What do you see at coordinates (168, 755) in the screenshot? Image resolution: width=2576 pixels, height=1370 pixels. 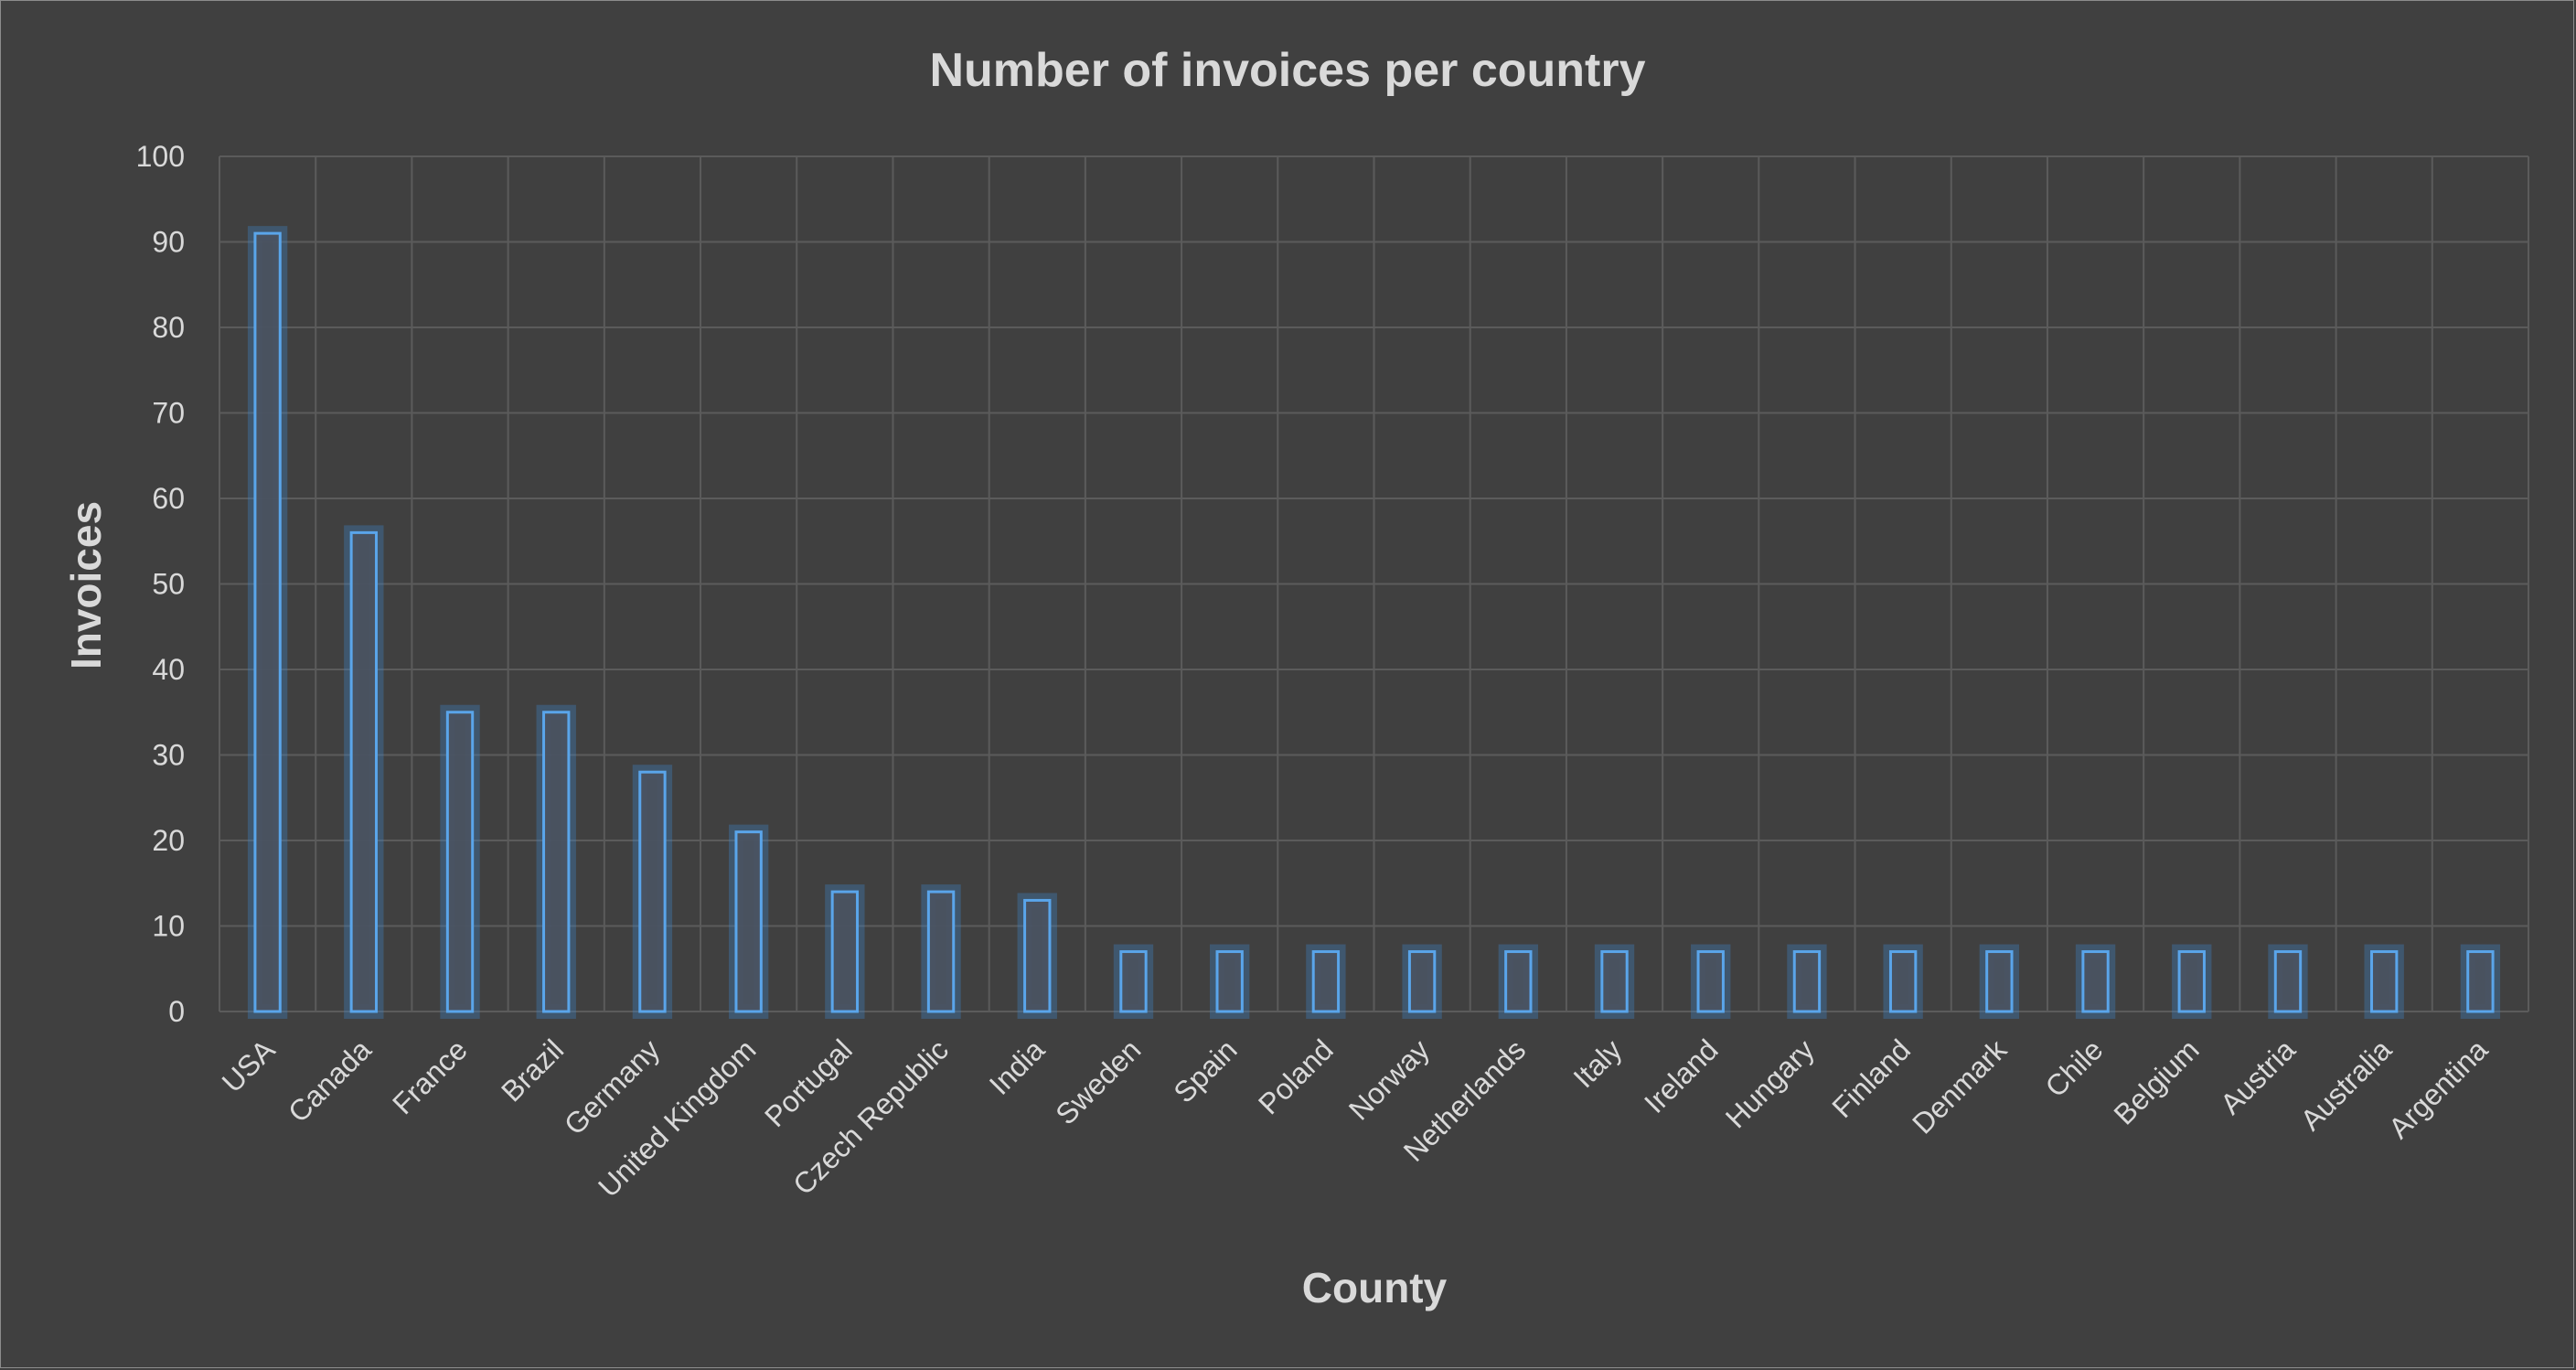 I see `y-tick-label: 30` at bounding box center [168, 755].